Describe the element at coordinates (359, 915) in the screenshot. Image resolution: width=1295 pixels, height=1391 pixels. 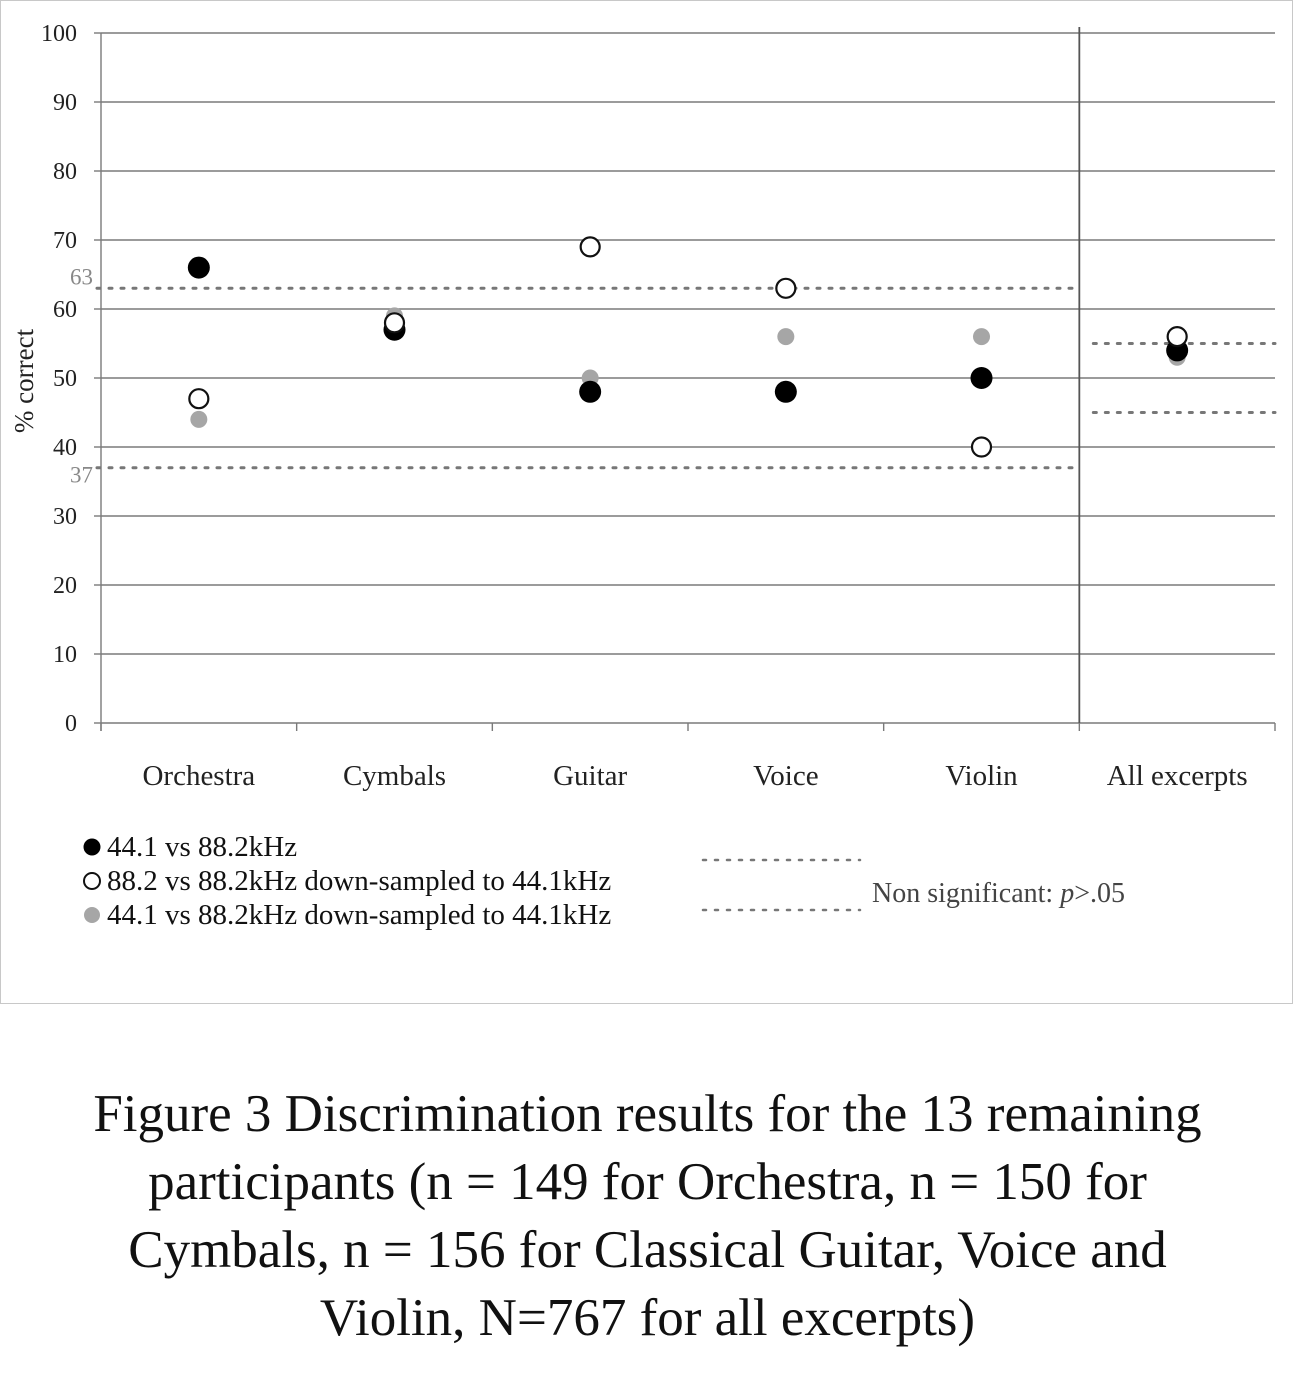
I see `legend-label: 44.1 vs 88.2kHz down-sampled to 44.1kHz` at that location.